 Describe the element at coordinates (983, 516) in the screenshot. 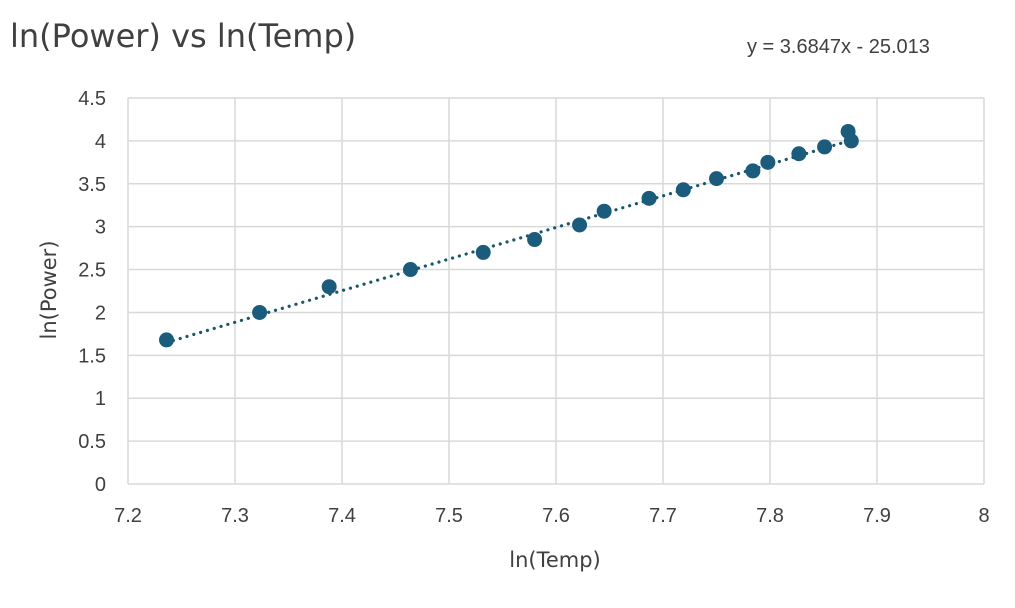

I see `x-tick-label: 8` at that location.